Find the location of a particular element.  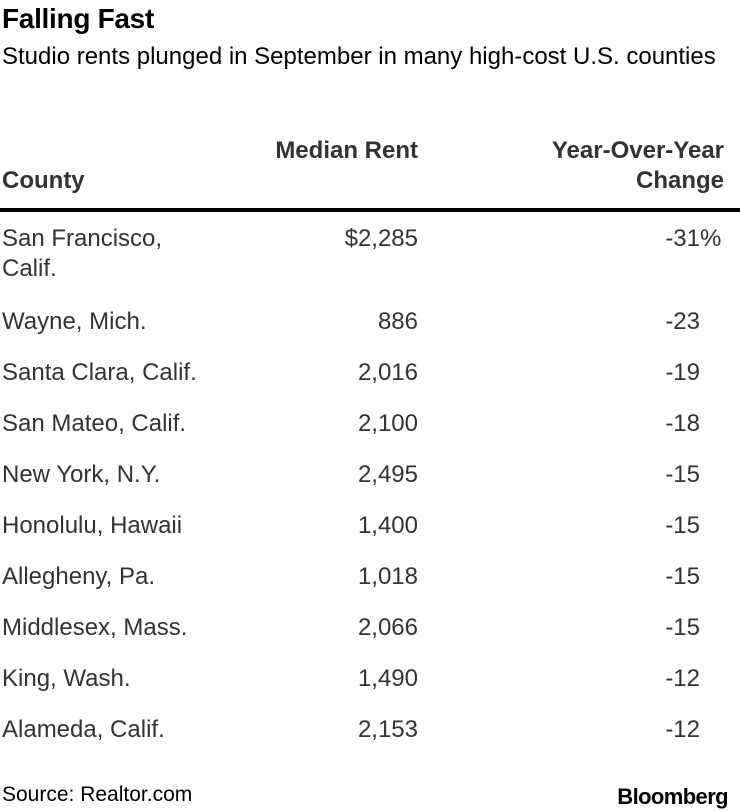

table-row: San Mateo, Calif. 2,100 -18 is located at coordinates (370, 432).